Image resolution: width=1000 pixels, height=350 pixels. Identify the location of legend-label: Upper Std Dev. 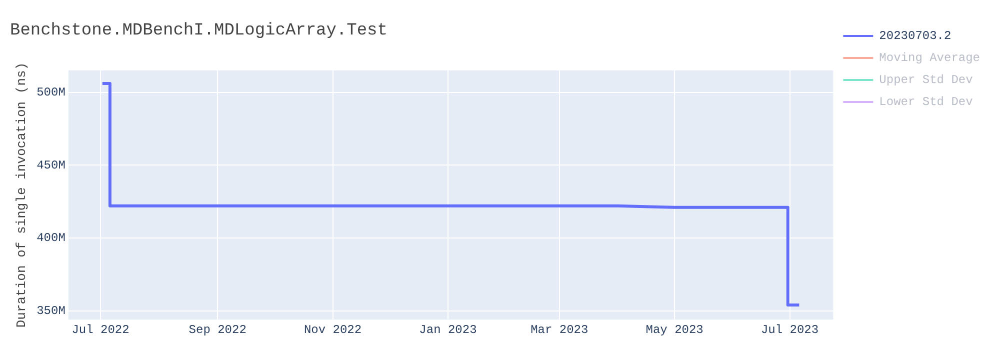
(926, 80).